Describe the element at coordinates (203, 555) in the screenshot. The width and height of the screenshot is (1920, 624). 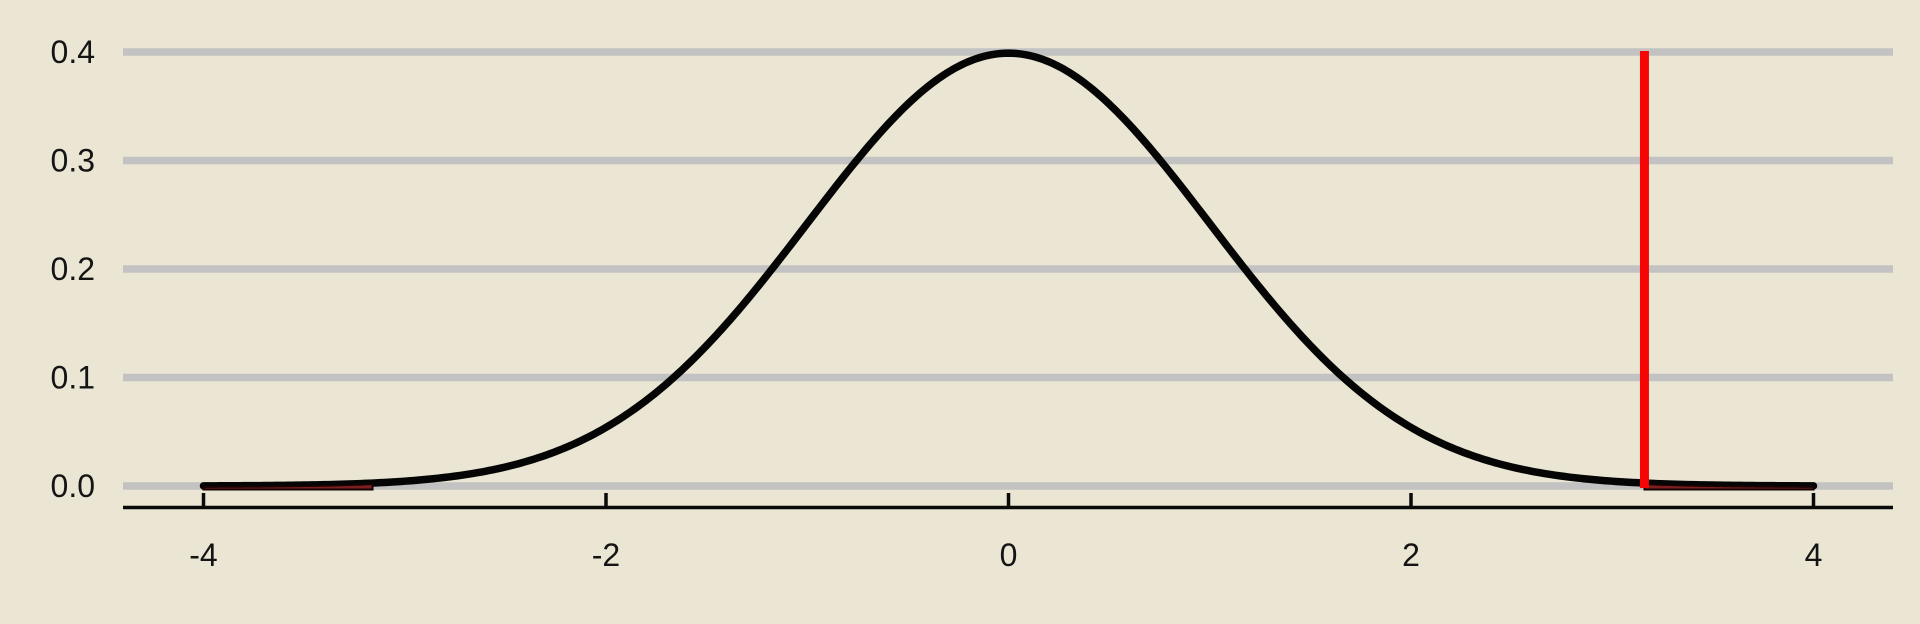
I see `x-tick-label: -4` at that location.